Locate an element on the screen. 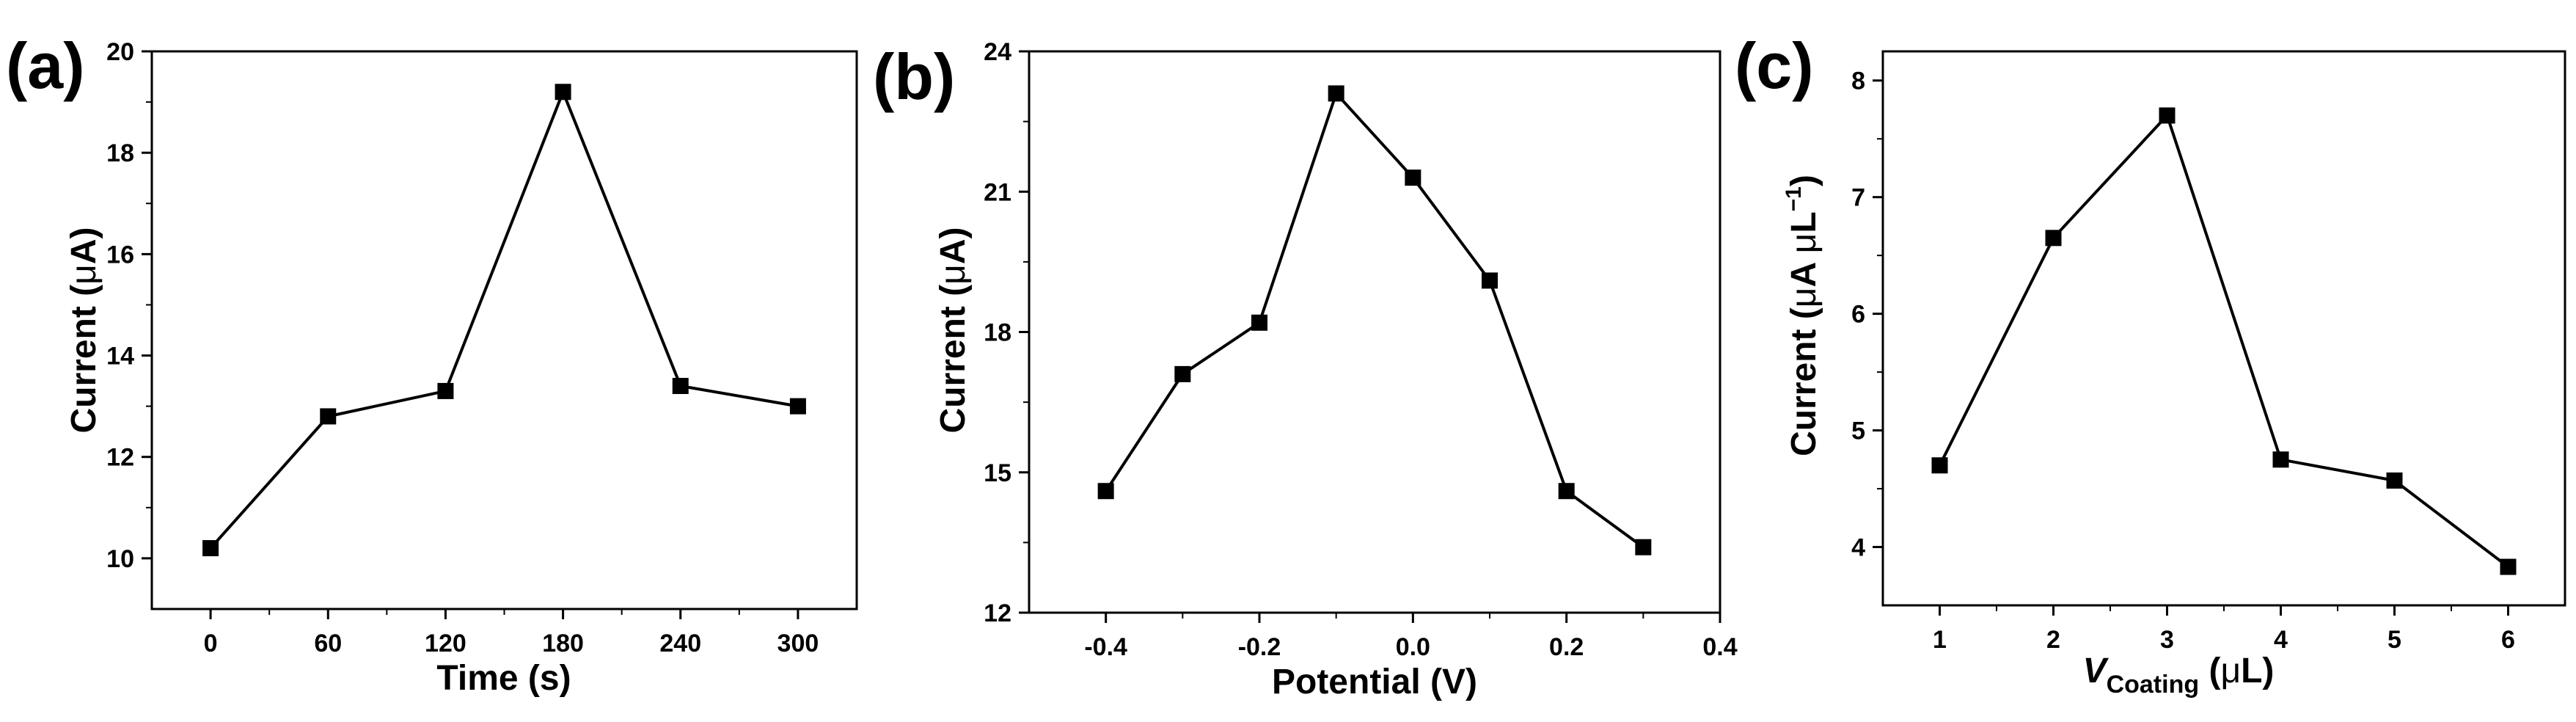  y-label-unit: L is located at coordinates (1804, 222).